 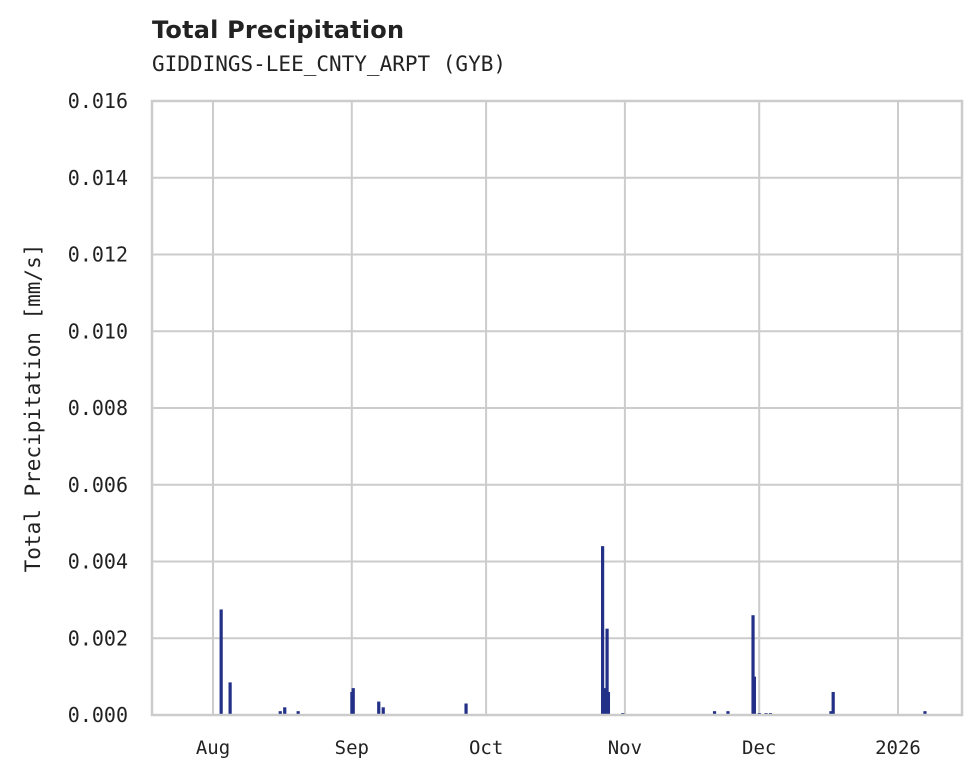 I want to click on y-tick-label: 0.012, so click(x=98, y=255).